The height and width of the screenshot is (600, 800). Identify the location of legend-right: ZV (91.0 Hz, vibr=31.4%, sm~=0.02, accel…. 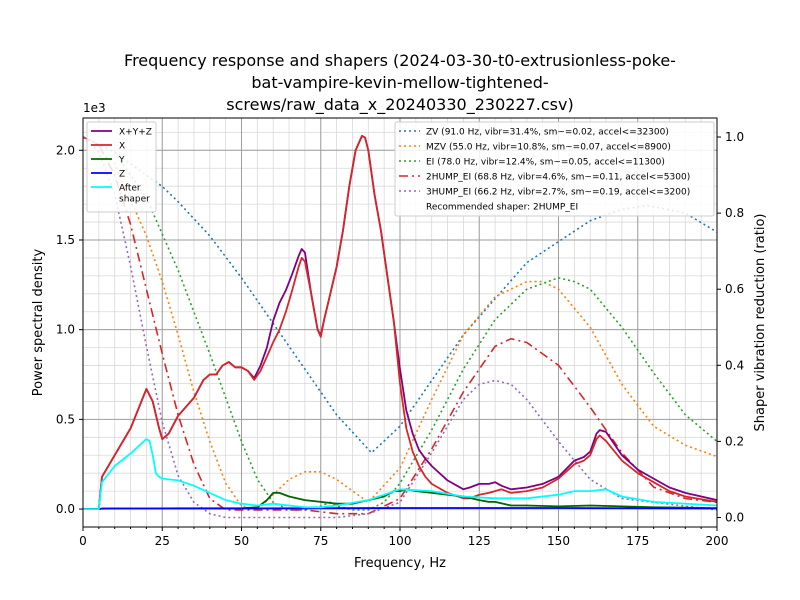
(554, 169).